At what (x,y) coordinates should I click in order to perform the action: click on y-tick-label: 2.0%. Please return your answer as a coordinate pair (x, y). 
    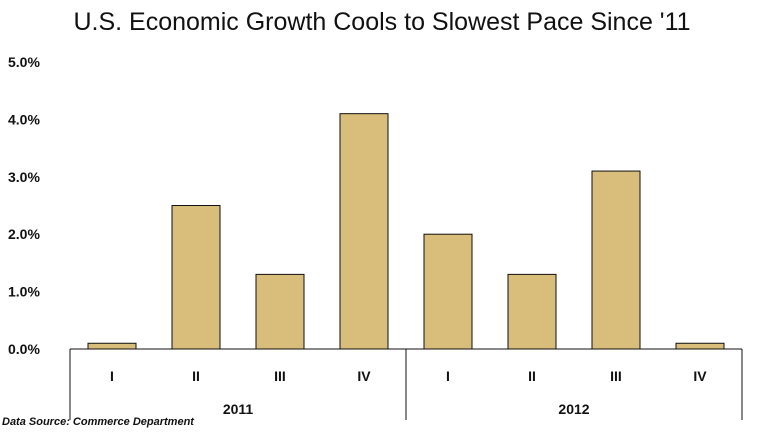
    Looking at the image, I should click on (24, 234).